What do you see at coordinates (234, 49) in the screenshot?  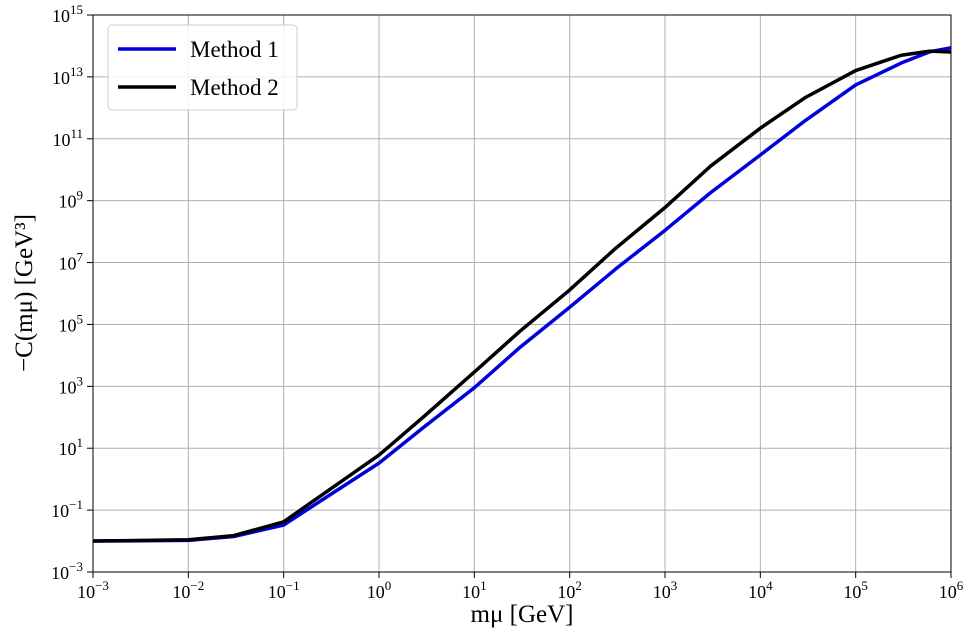 I see `legend-label: Method 1` at bounding box center [234, 49].